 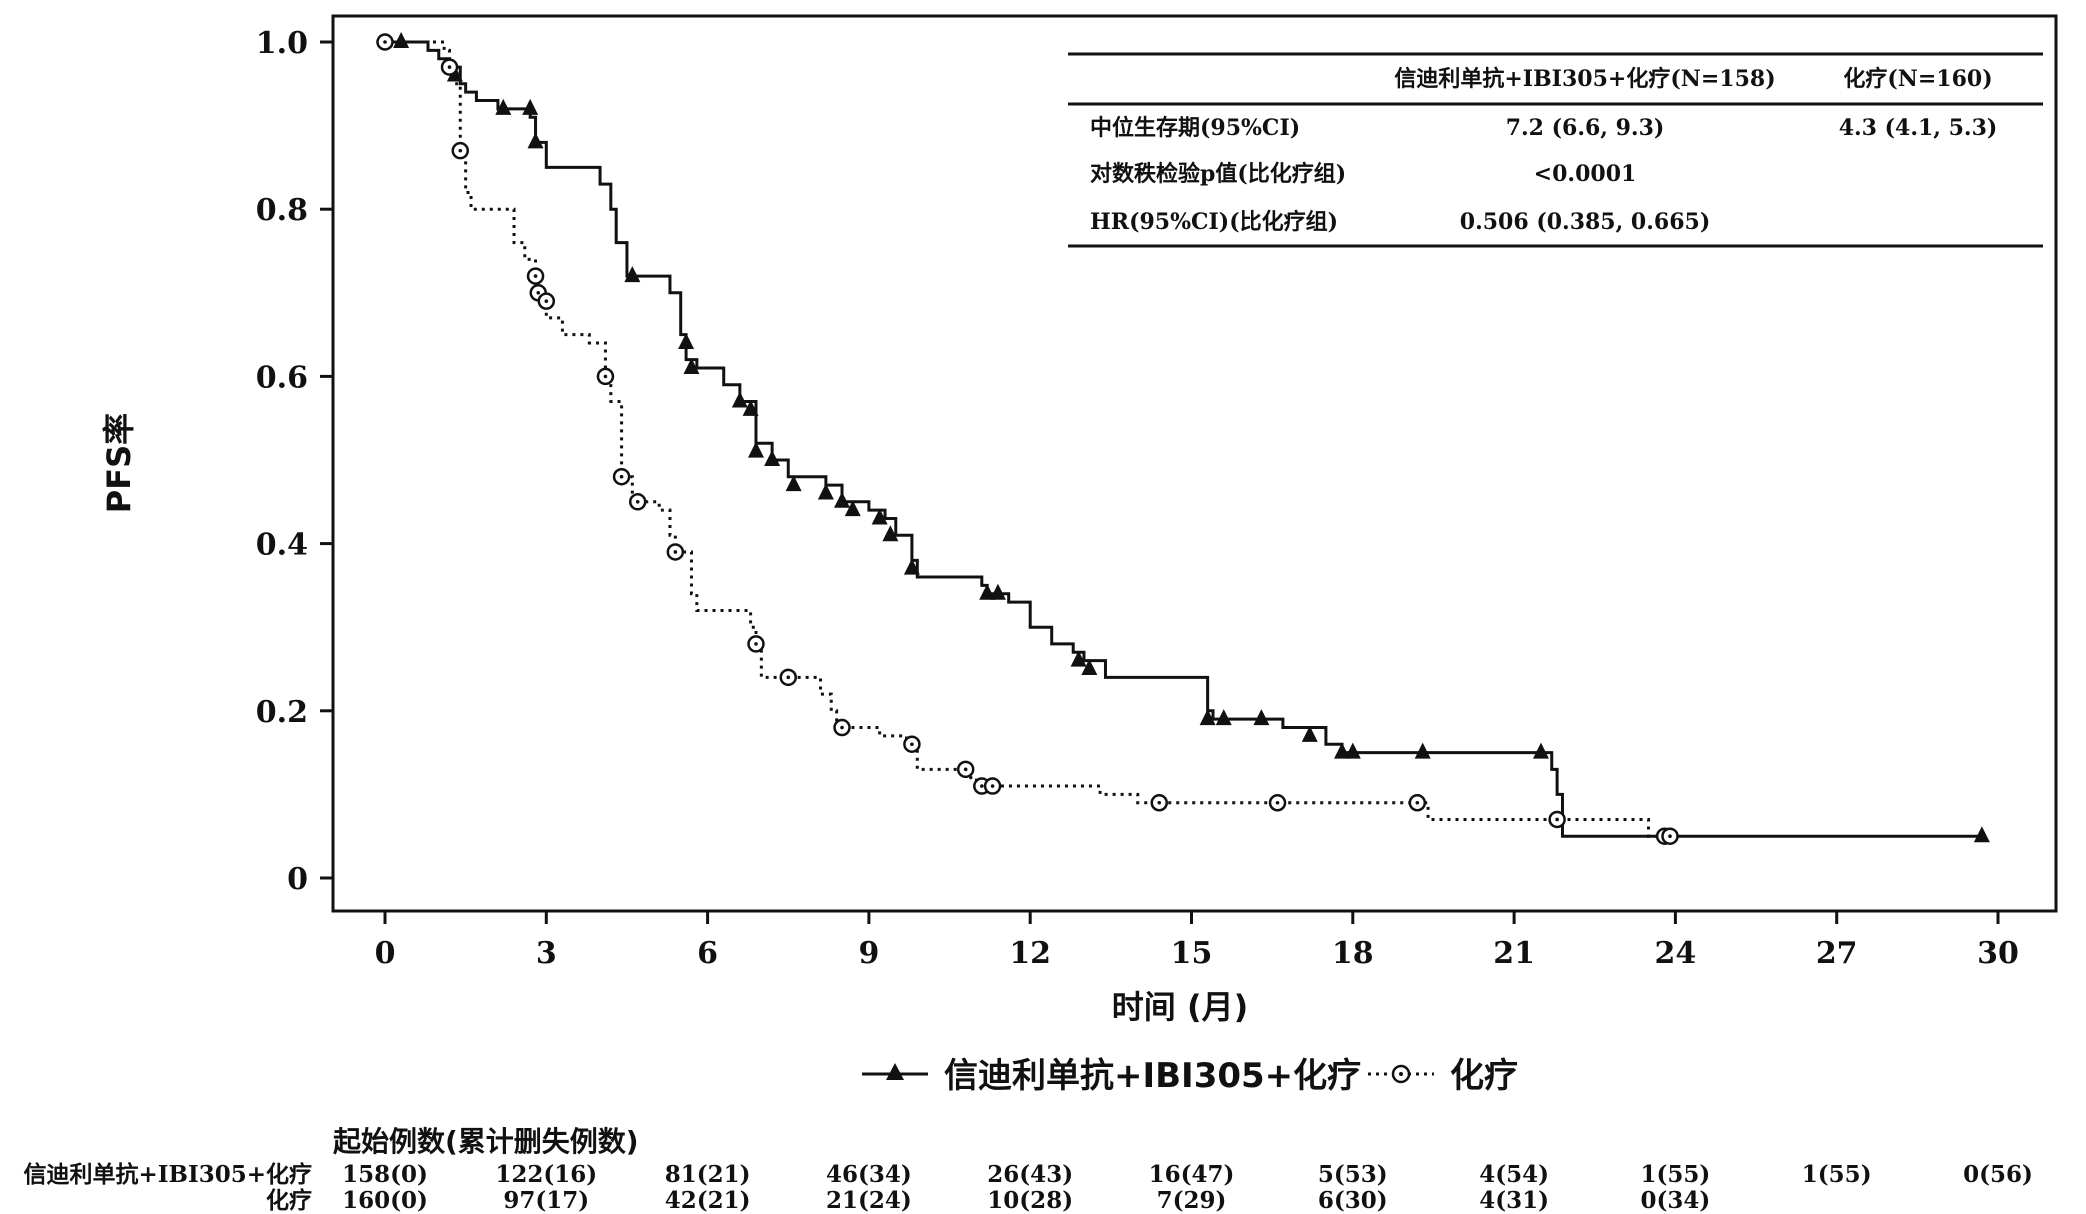 I want to click on risk-row-label-combo: 信迪利单抗+IBI305+化疗, so click(x=167, y=1174).